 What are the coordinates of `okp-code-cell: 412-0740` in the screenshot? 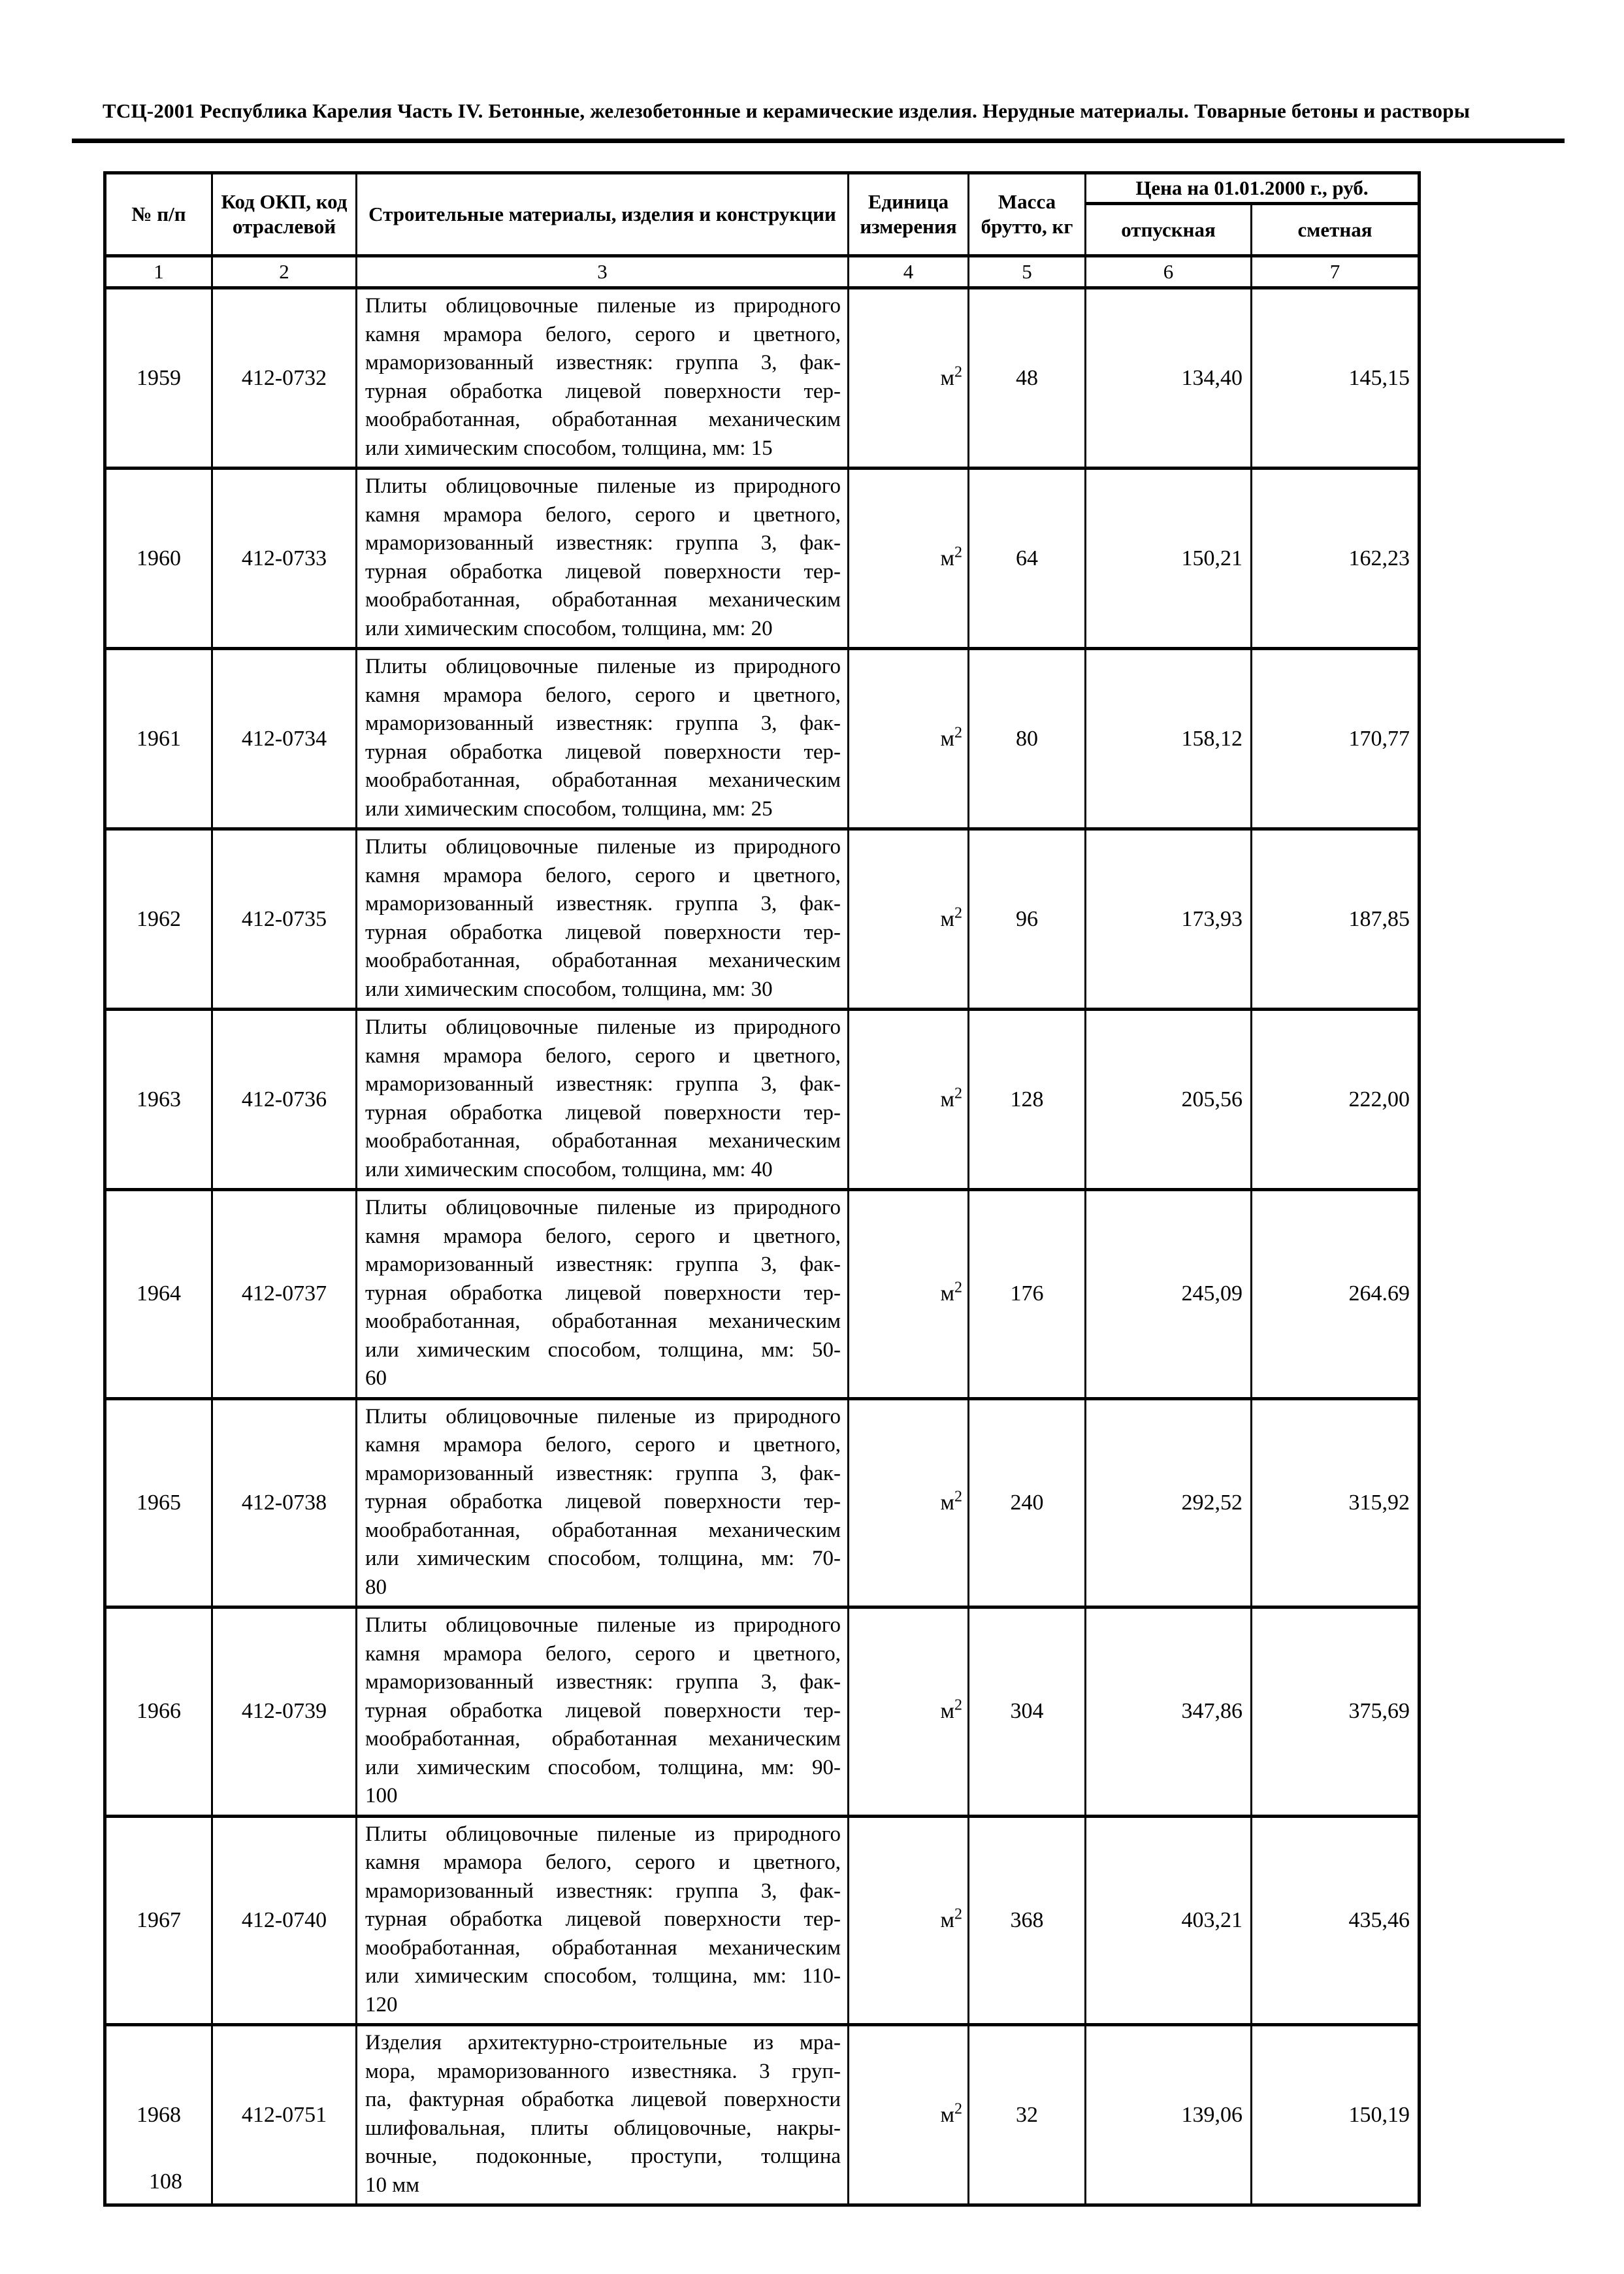 It's located at (284, 1920).